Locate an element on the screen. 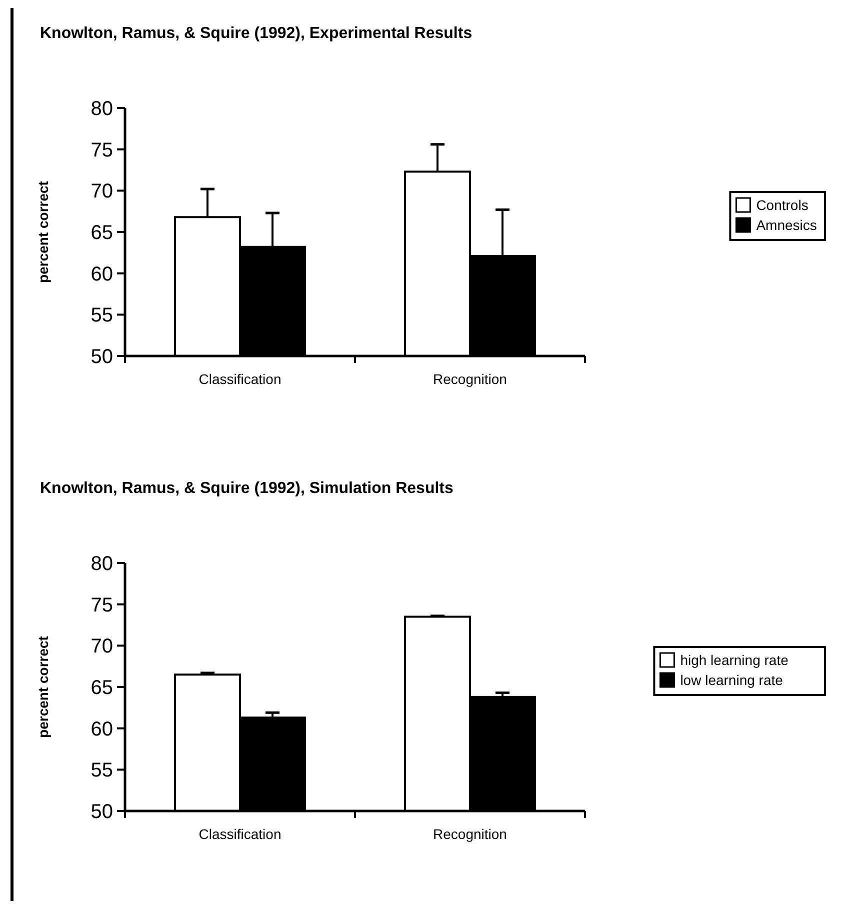 The height and width of the screenshot is (909, 849). legend-label: high learning rate is located at coordinates (734, 660).